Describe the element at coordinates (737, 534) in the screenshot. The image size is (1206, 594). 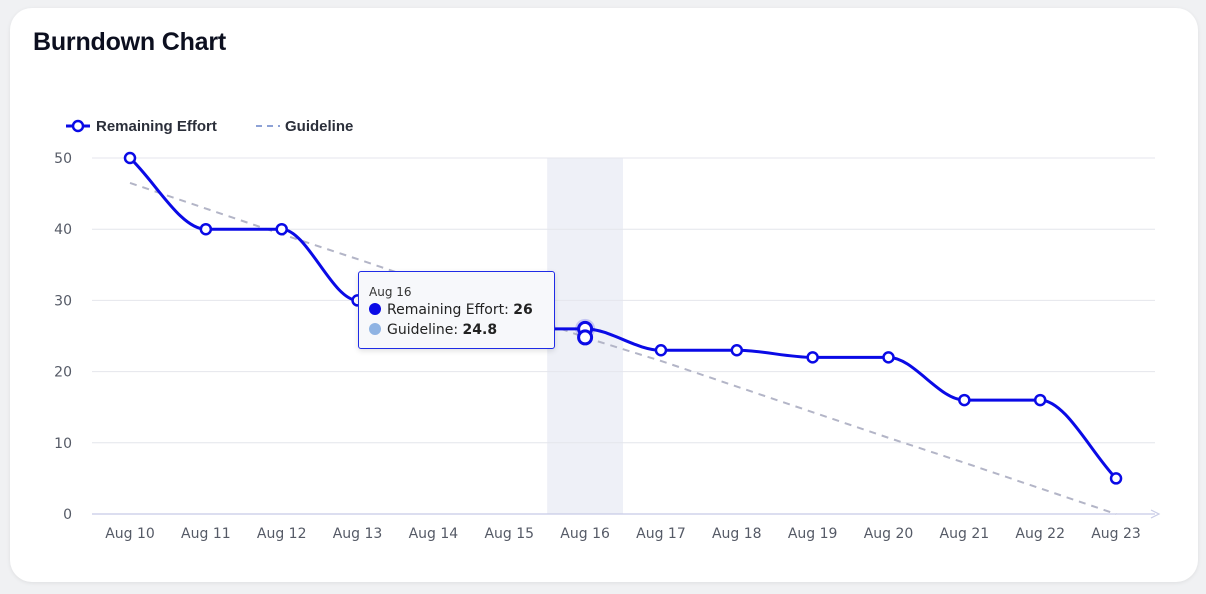
I see `x-tick-label-aug-18: Aug 18` at that location.